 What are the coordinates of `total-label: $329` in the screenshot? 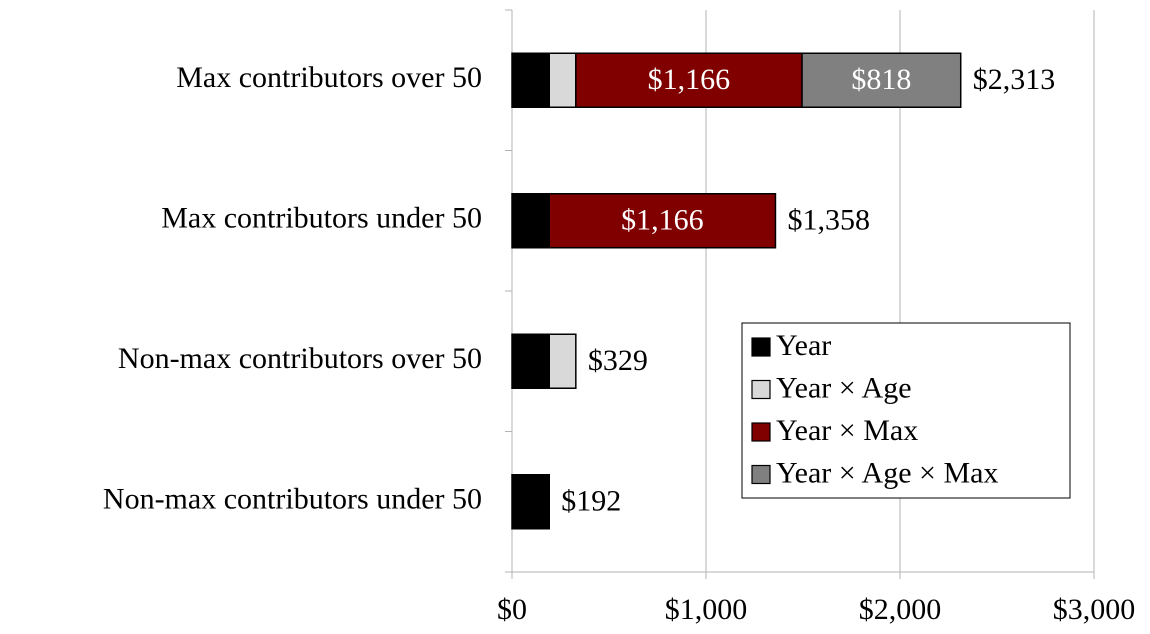 It's located at (618, 360).